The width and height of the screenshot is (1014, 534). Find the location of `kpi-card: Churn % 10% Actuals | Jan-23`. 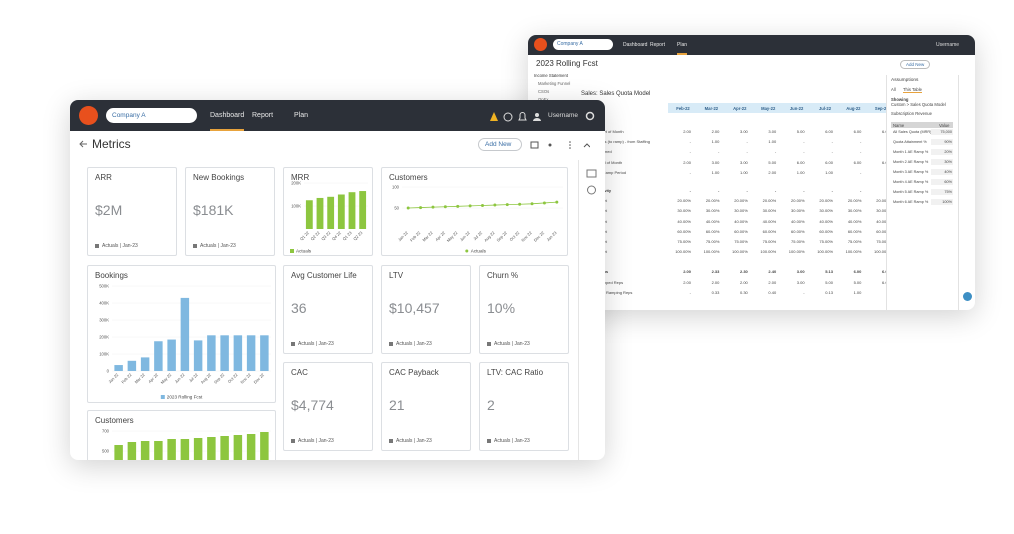

kpi-card: Churn % 10% Actuals | Jan-23 is located at coordinates (524, 309).